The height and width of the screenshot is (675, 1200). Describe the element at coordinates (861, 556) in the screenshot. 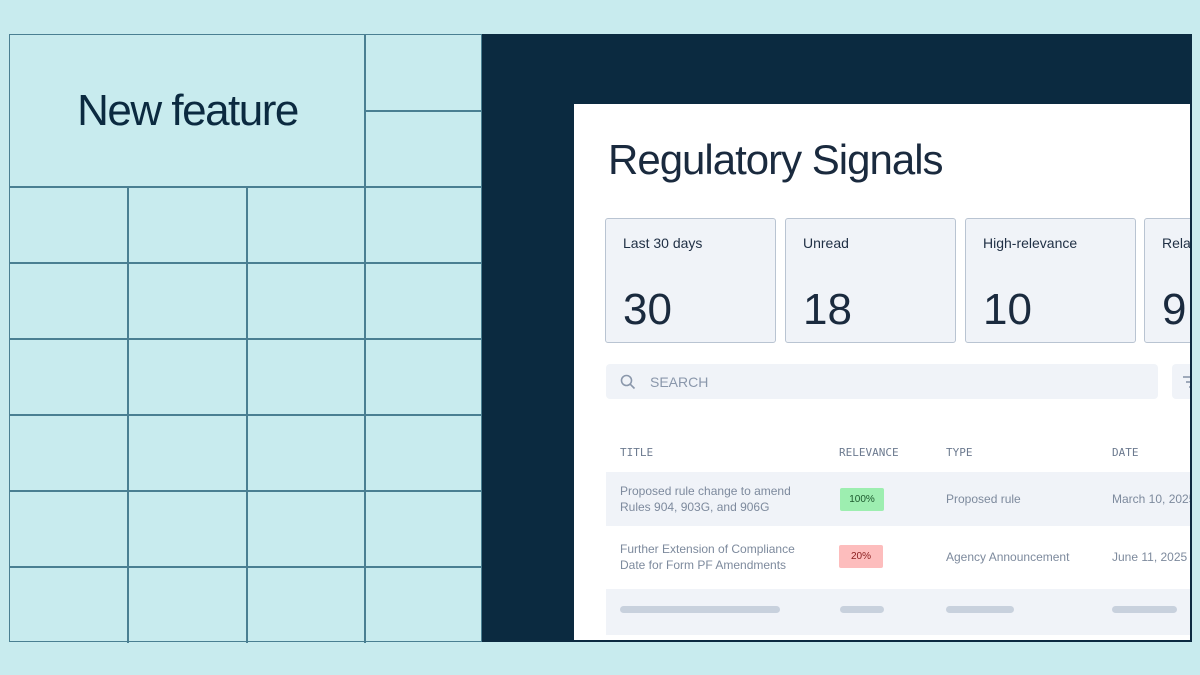

I see `relevance-badge: 20%` at that location.